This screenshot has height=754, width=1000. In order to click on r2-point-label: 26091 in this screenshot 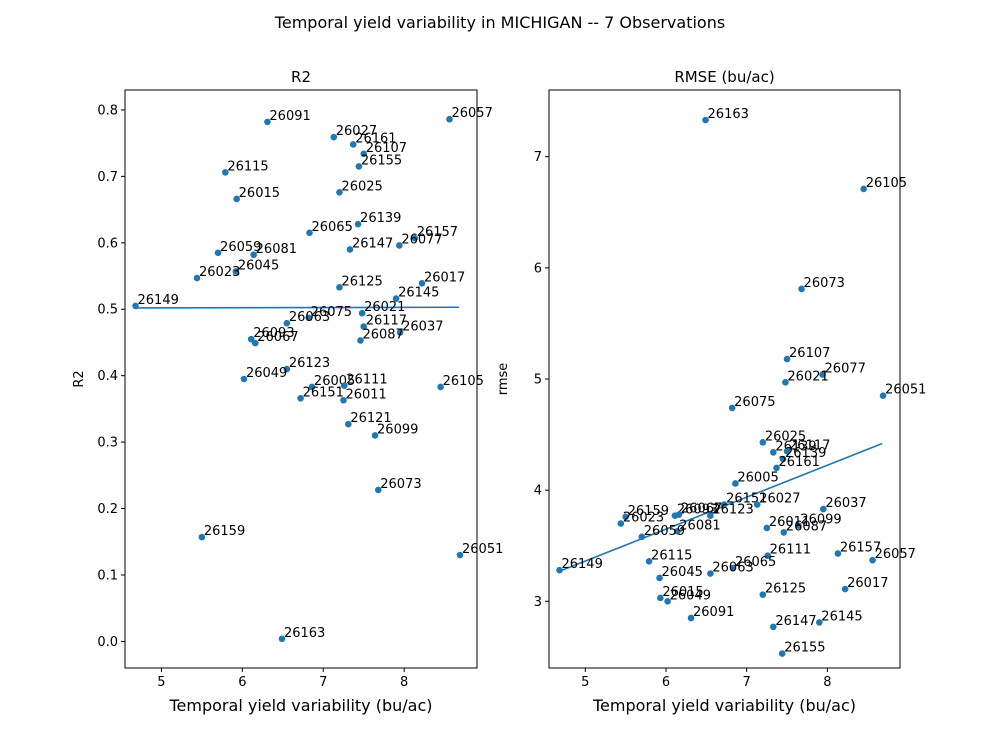, I will do `click(289, 116)`.